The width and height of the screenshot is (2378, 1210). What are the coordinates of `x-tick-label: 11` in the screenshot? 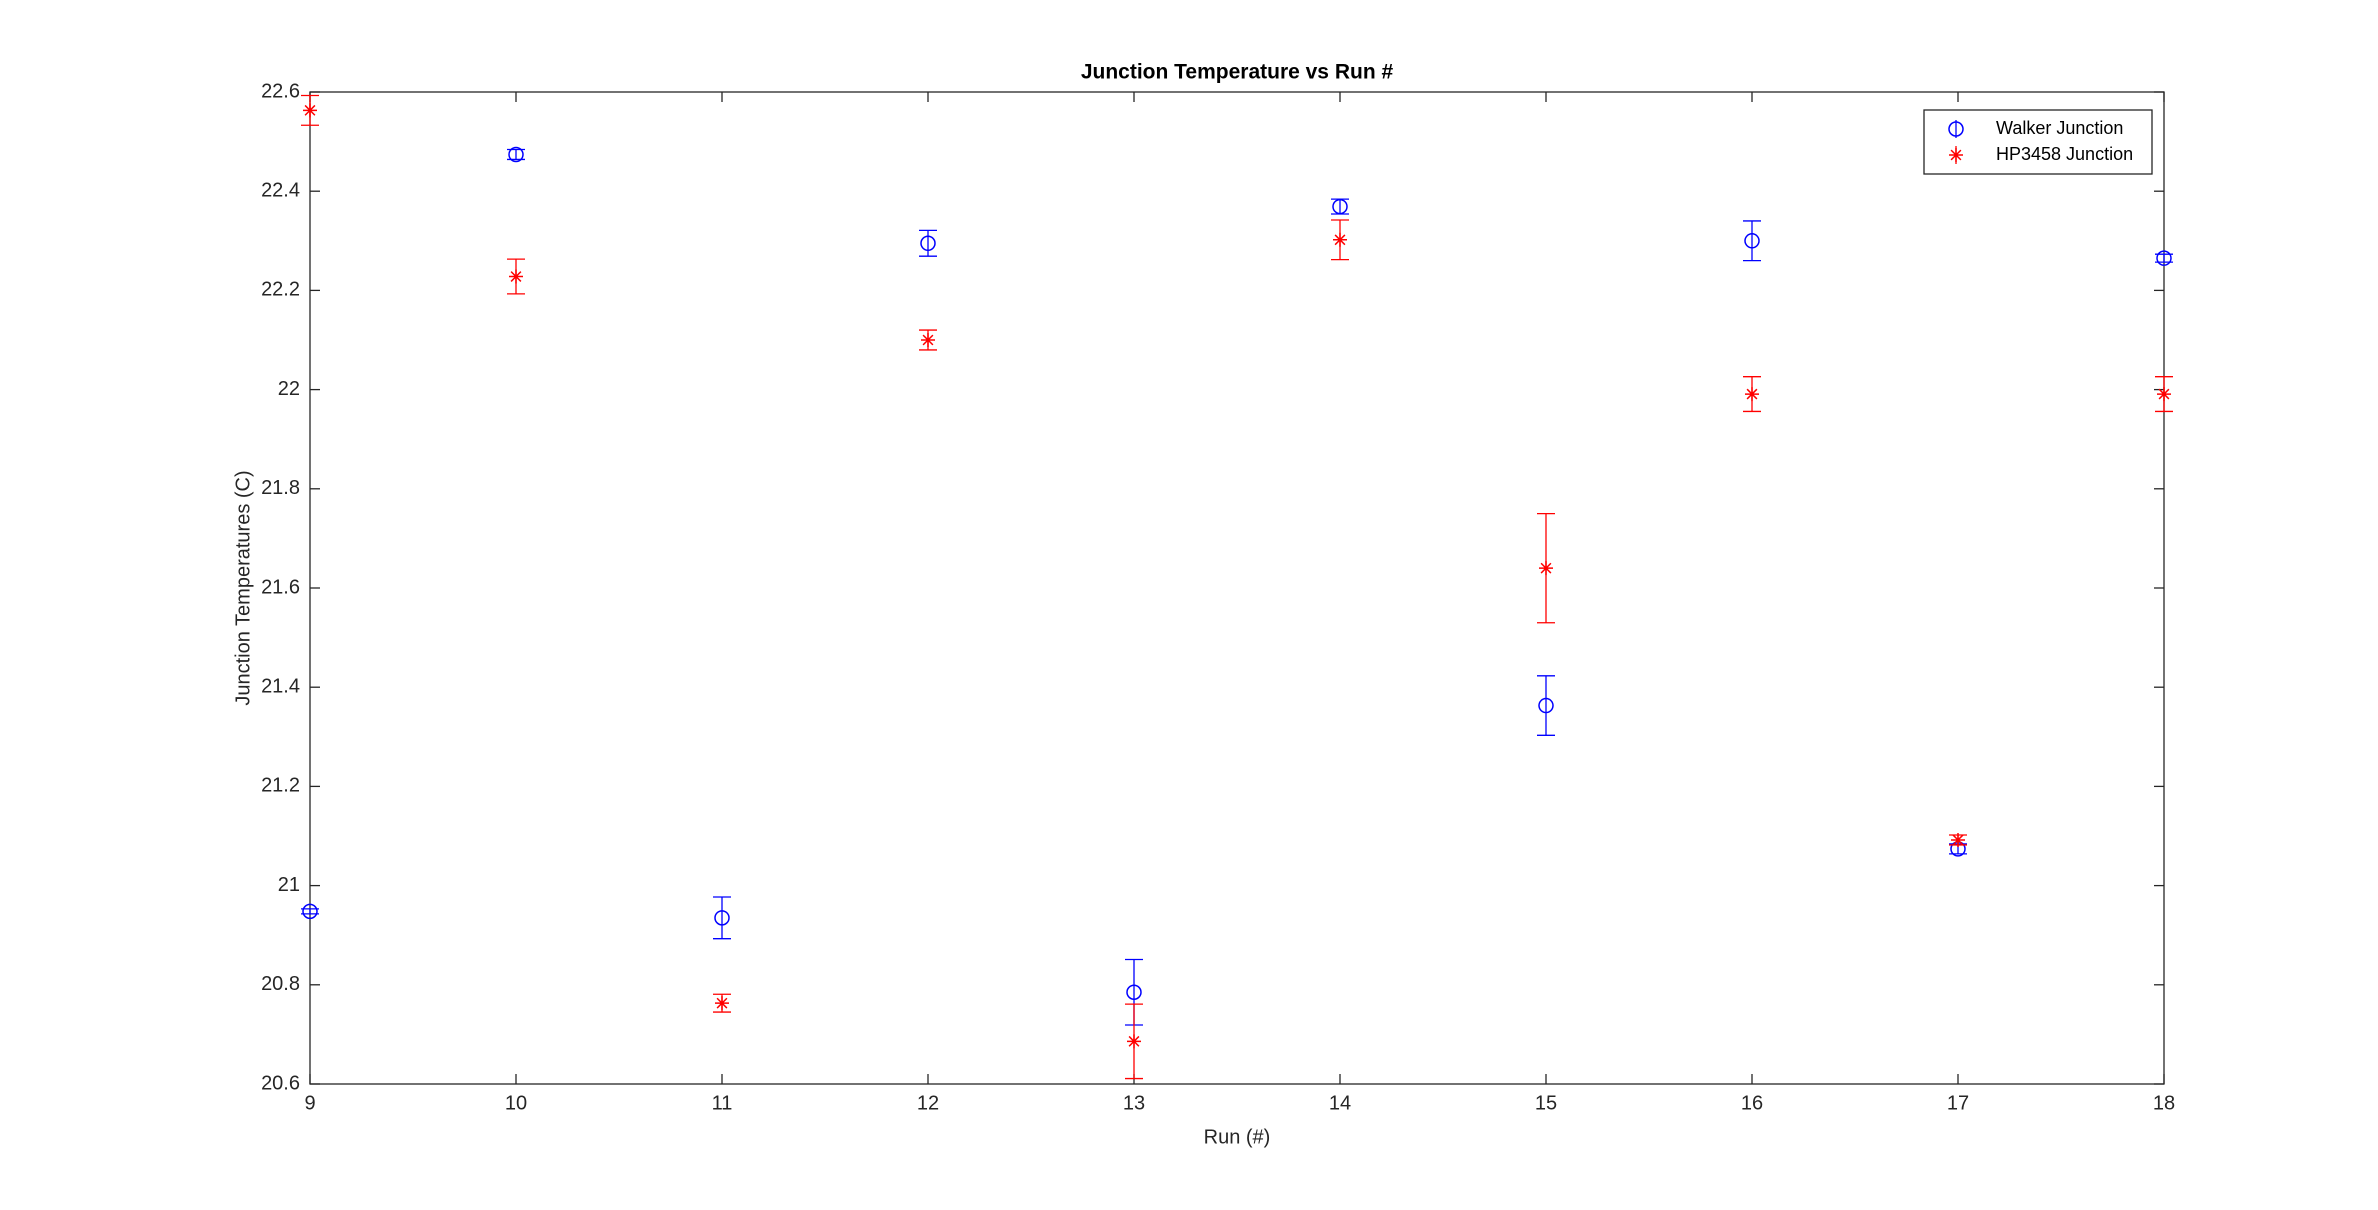 It's located at (722, 1103).